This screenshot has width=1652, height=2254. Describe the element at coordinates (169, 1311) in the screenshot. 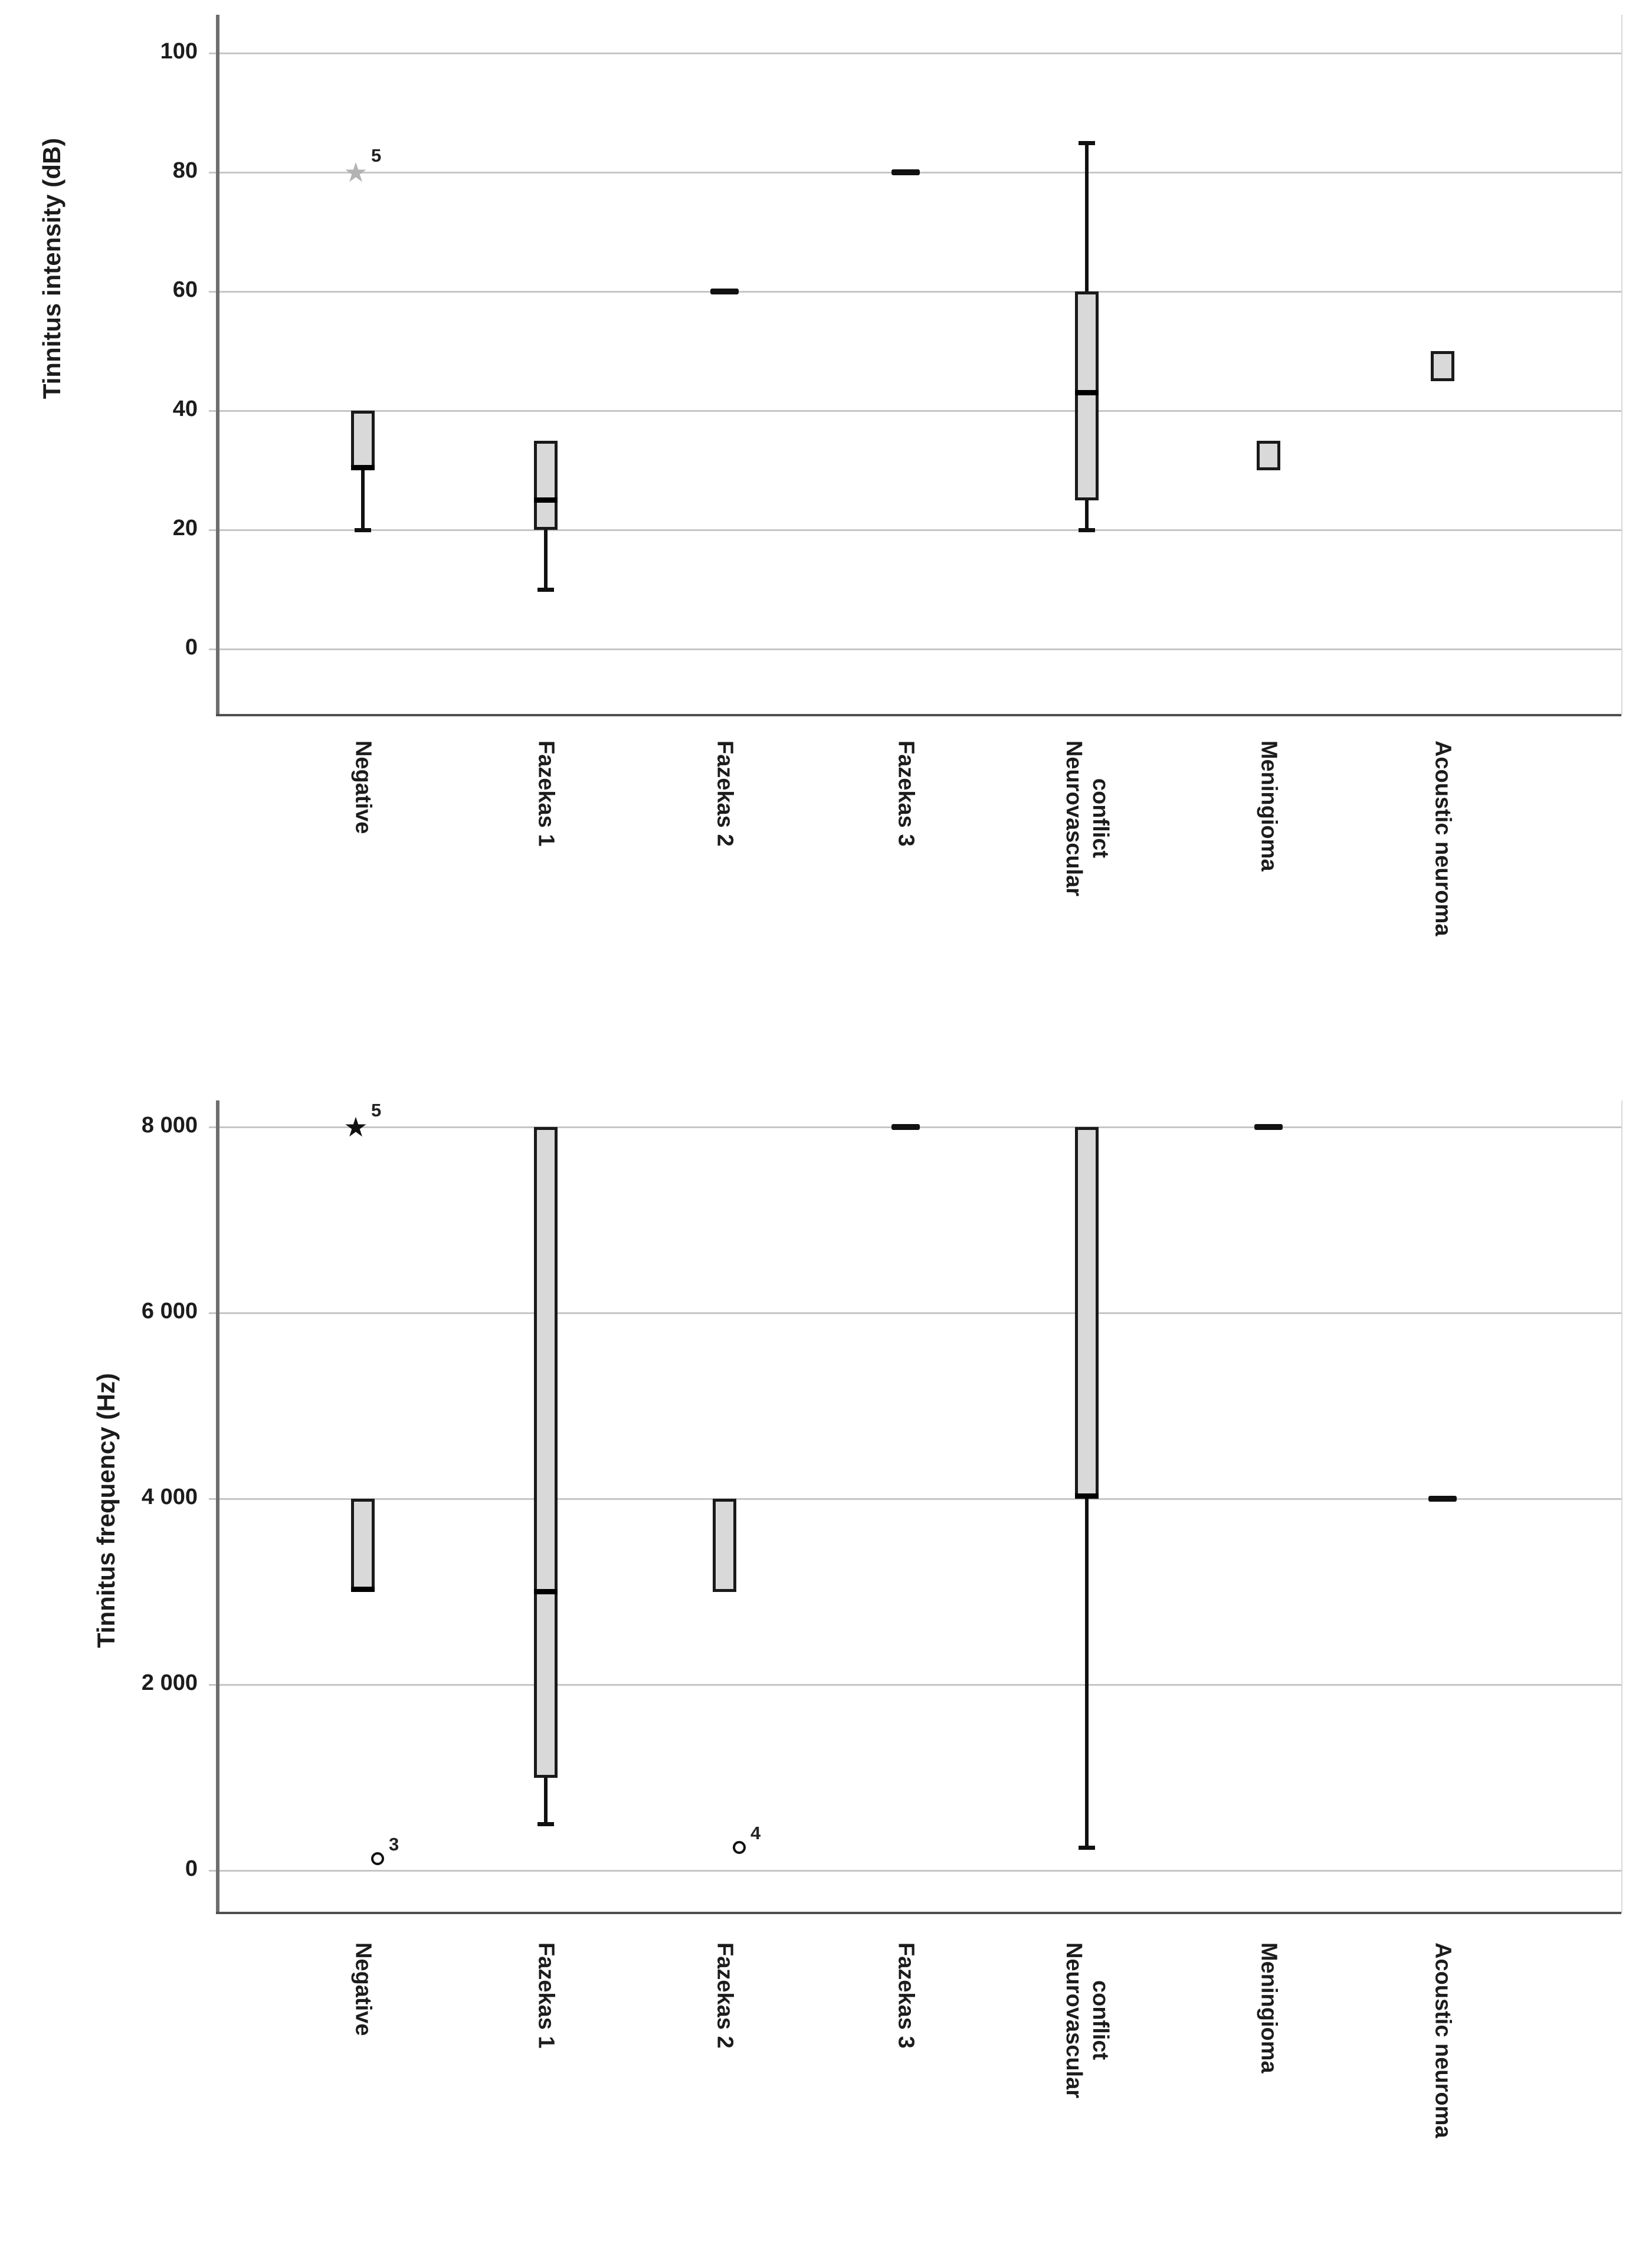

I see `y-tick-label: 6 000` at that location.